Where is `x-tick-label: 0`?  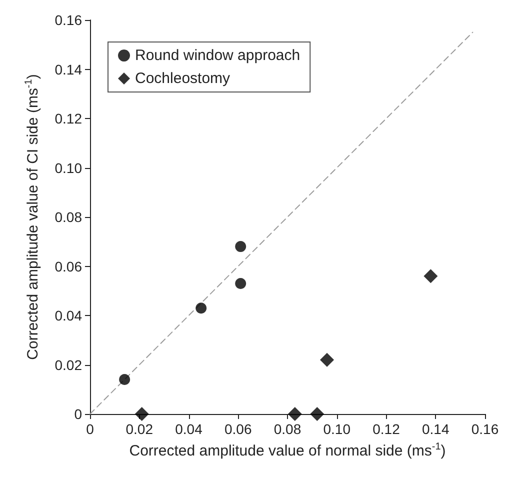 x-tick-label: 0 is located at coordinates (90, 429).